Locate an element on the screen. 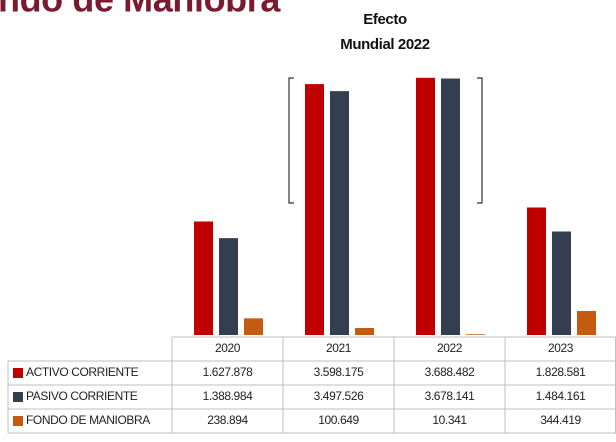  data-label: 1.828.581 is located at coordinates (561, 372).